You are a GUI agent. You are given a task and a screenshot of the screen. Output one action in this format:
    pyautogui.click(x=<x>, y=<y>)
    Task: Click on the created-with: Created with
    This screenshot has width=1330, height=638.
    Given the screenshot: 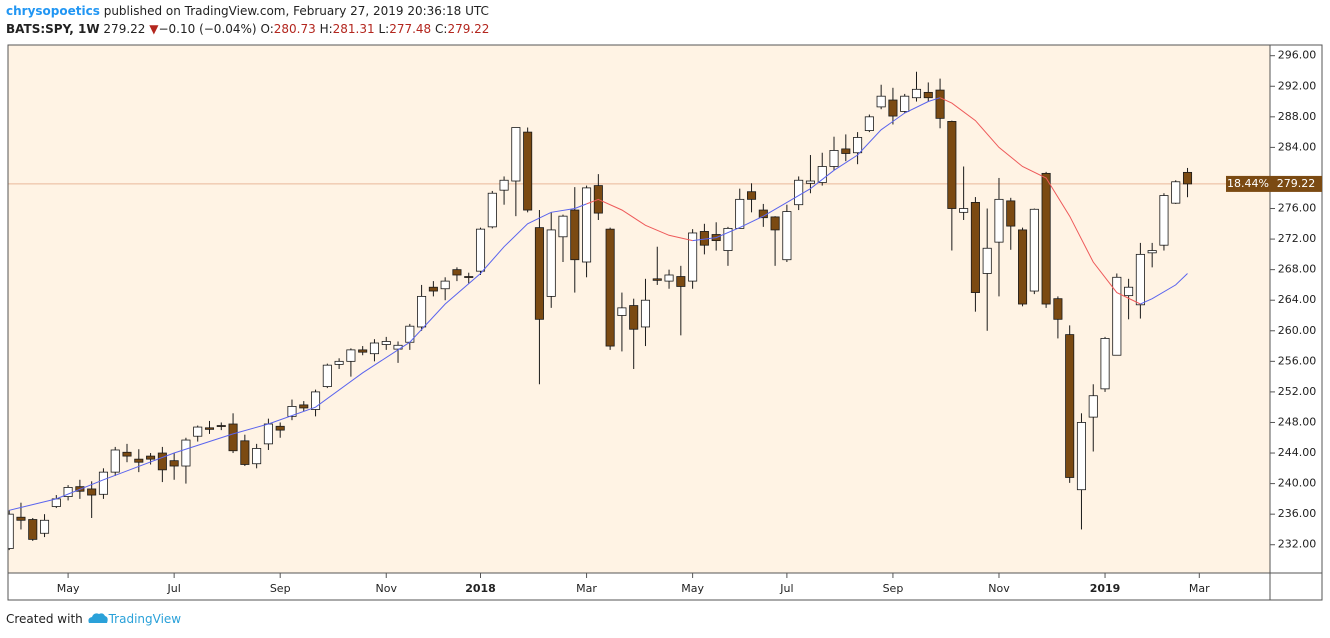 What is the action you would take?
    pyautogui.click(x=44, y=619)
    